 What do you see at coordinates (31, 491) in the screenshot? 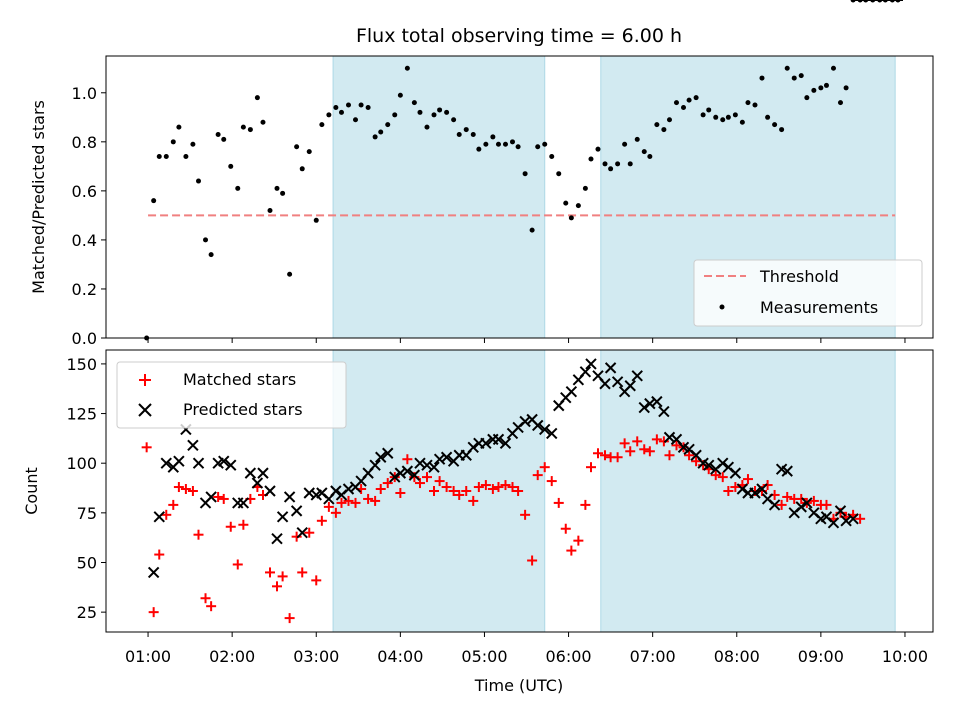
I see `bottom-y-axis-label: Count` at bounding box center [31, 491].